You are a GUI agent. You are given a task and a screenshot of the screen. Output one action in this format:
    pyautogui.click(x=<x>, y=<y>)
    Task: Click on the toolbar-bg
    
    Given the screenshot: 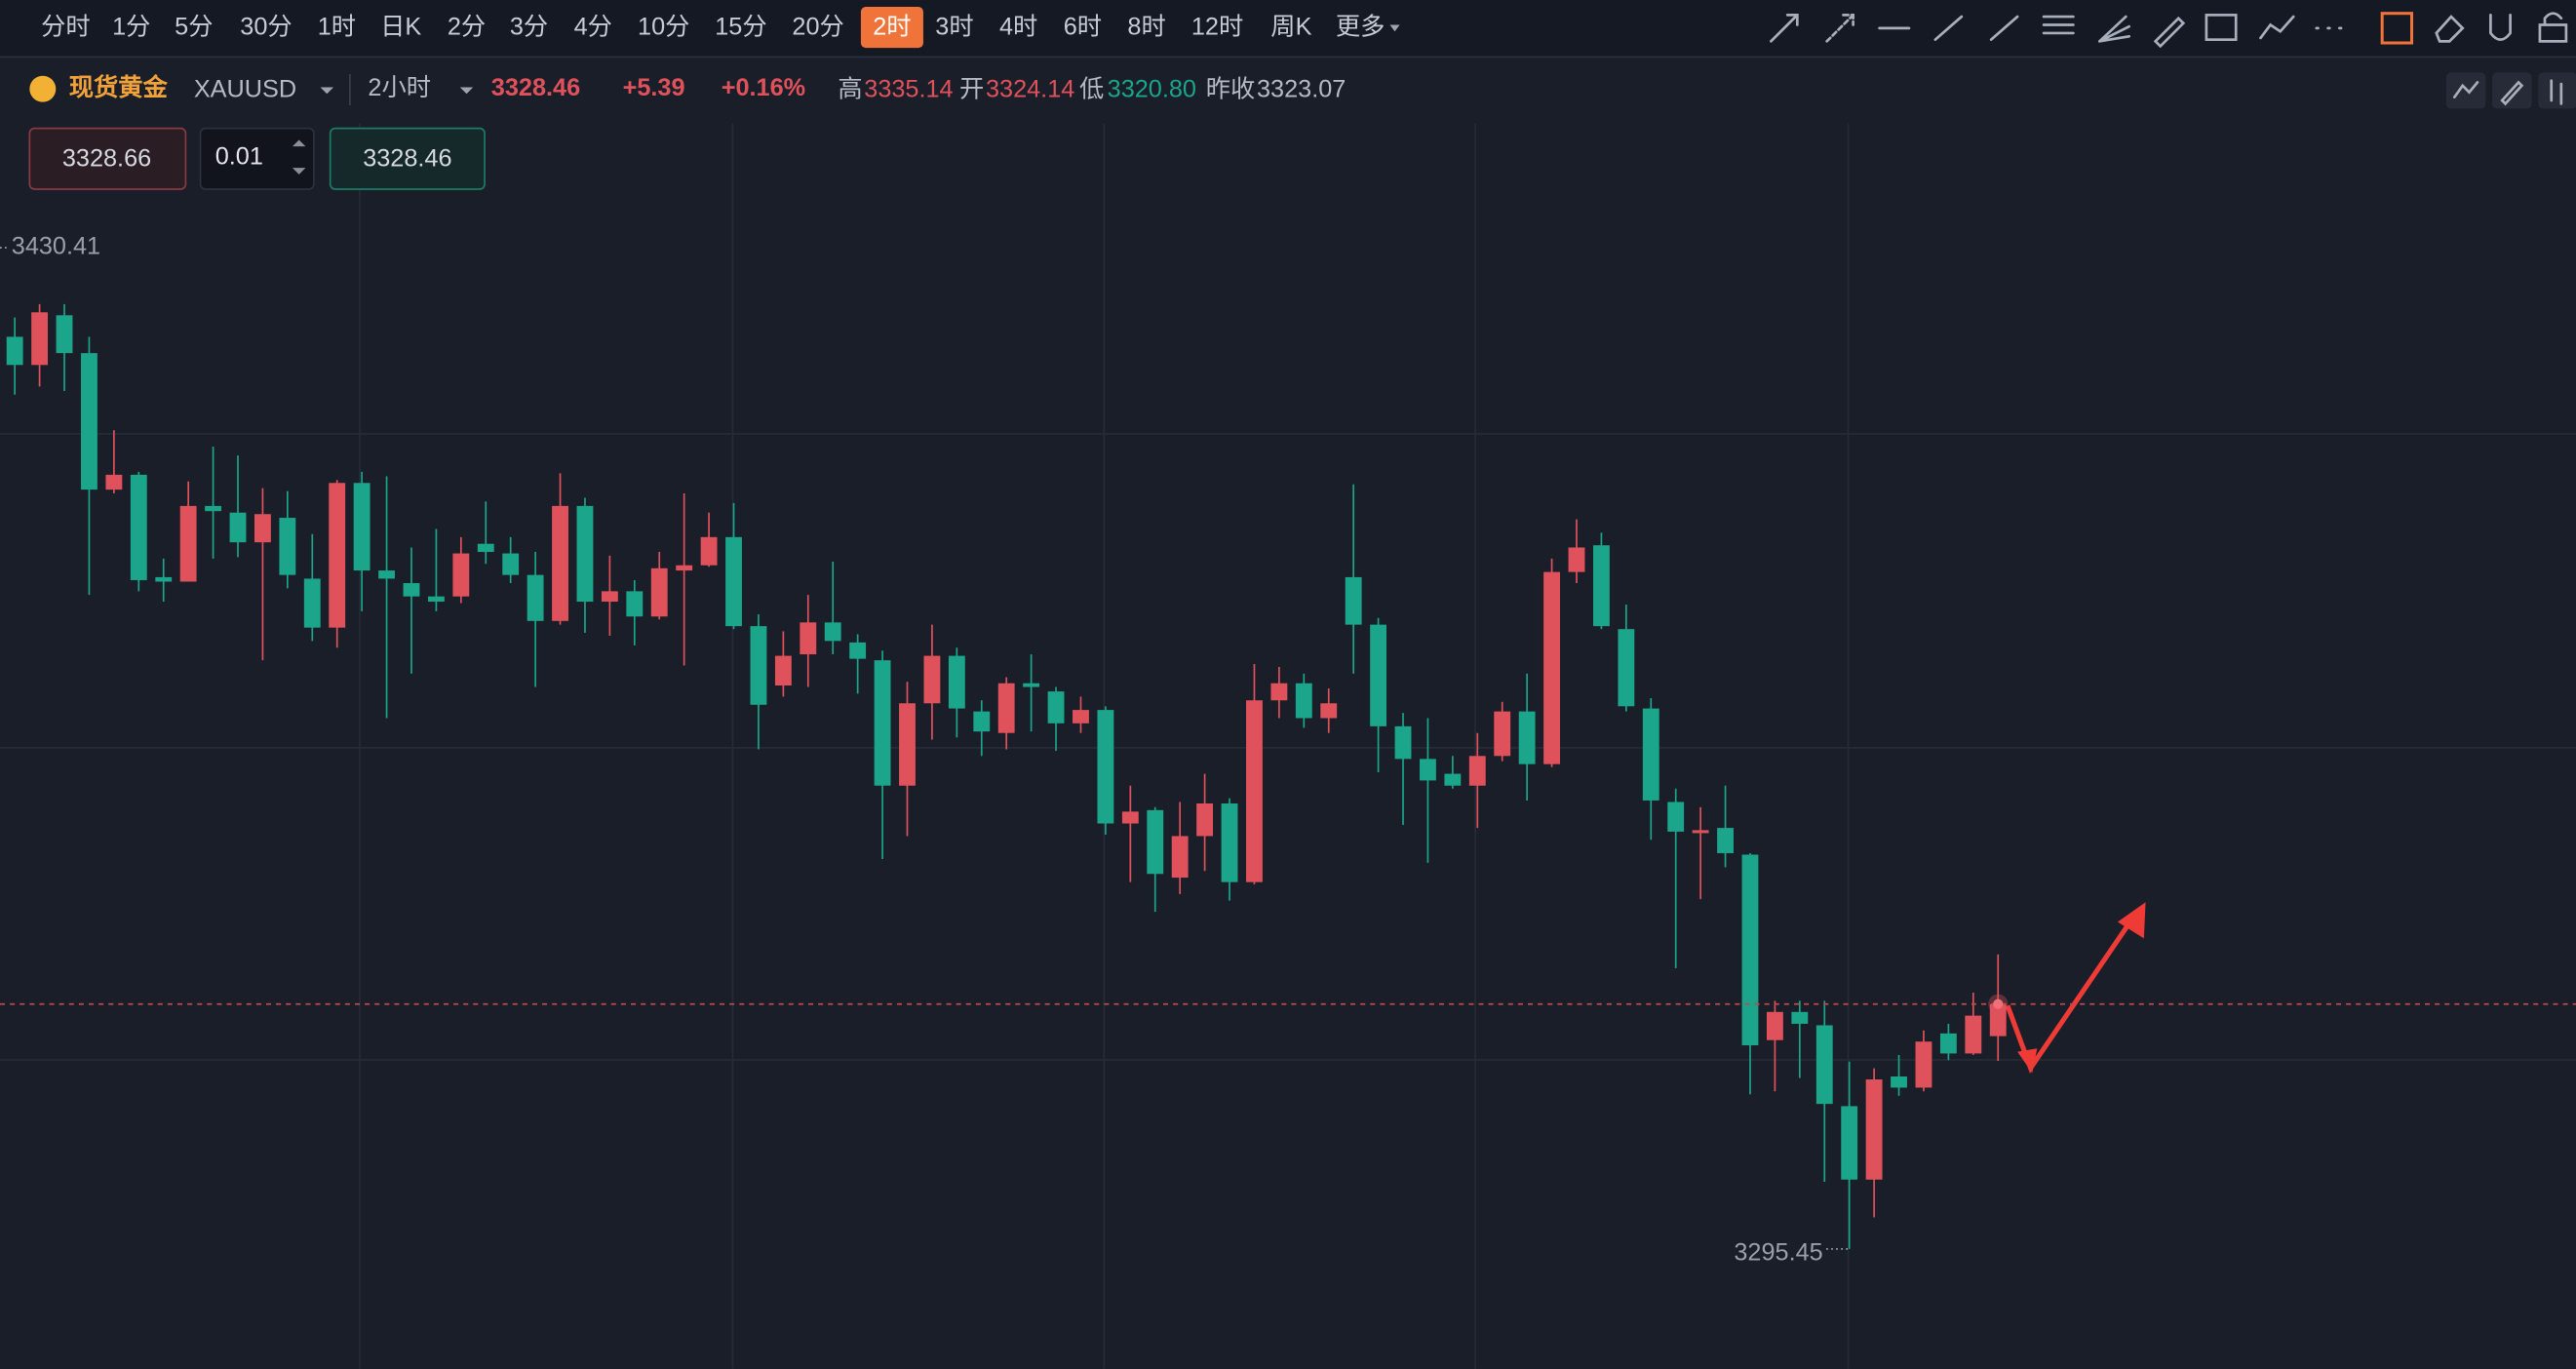 What is the action you would take?
    pyautogui.click(x=1288, y=28)
    